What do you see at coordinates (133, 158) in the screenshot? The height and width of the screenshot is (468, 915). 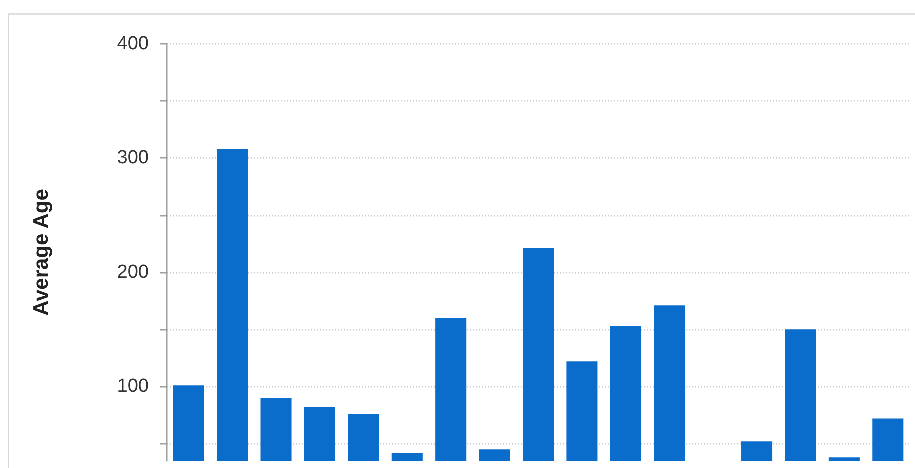 I see `y-tick-label: 300` at bounding box center [133, 158].